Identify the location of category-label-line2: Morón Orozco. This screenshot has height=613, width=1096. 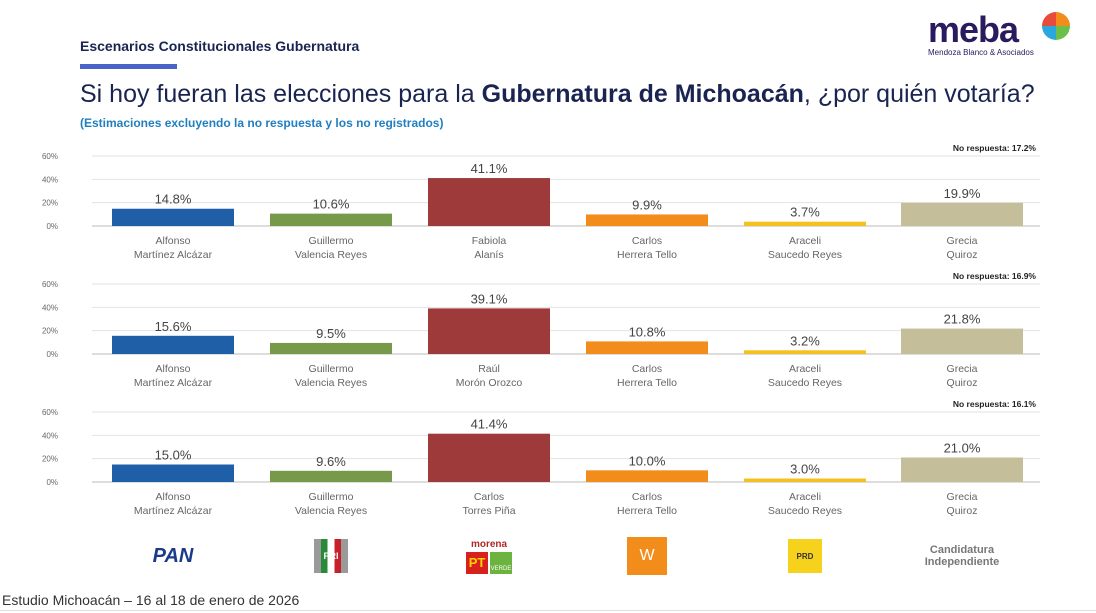
(489, 383).